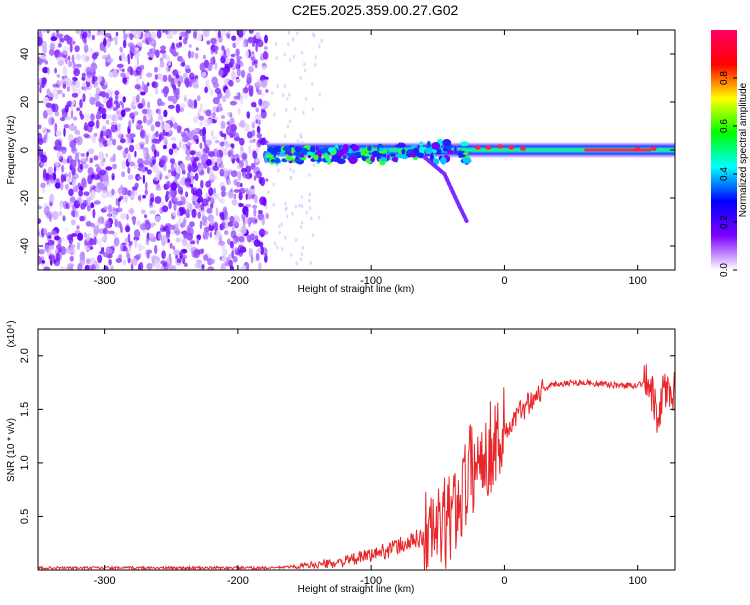  I want to click on colorbar-tick-label: 0.6, so click(724, 126).